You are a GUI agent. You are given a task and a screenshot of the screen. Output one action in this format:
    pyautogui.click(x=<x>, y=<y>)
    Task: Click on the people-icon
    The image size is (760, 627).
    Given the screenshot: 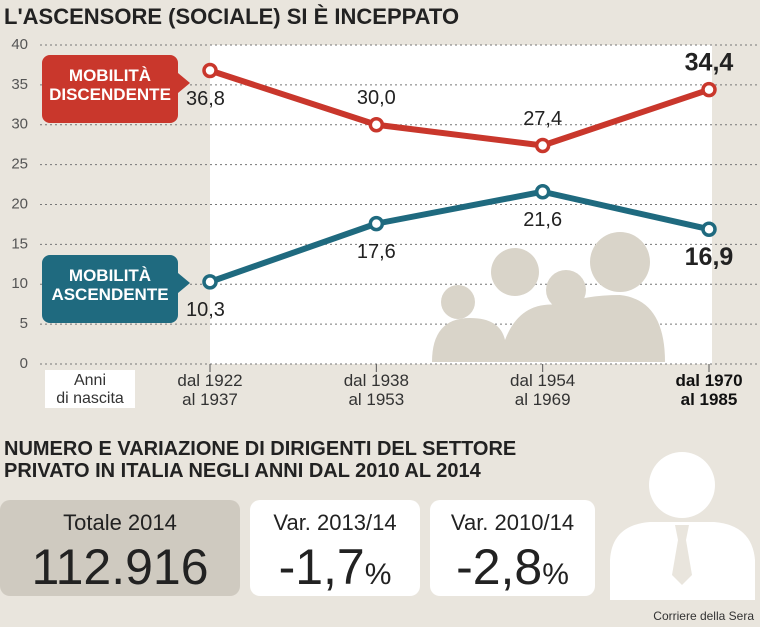 What is the action you would take?
    pyautogui.click(x=548, y=297)
    